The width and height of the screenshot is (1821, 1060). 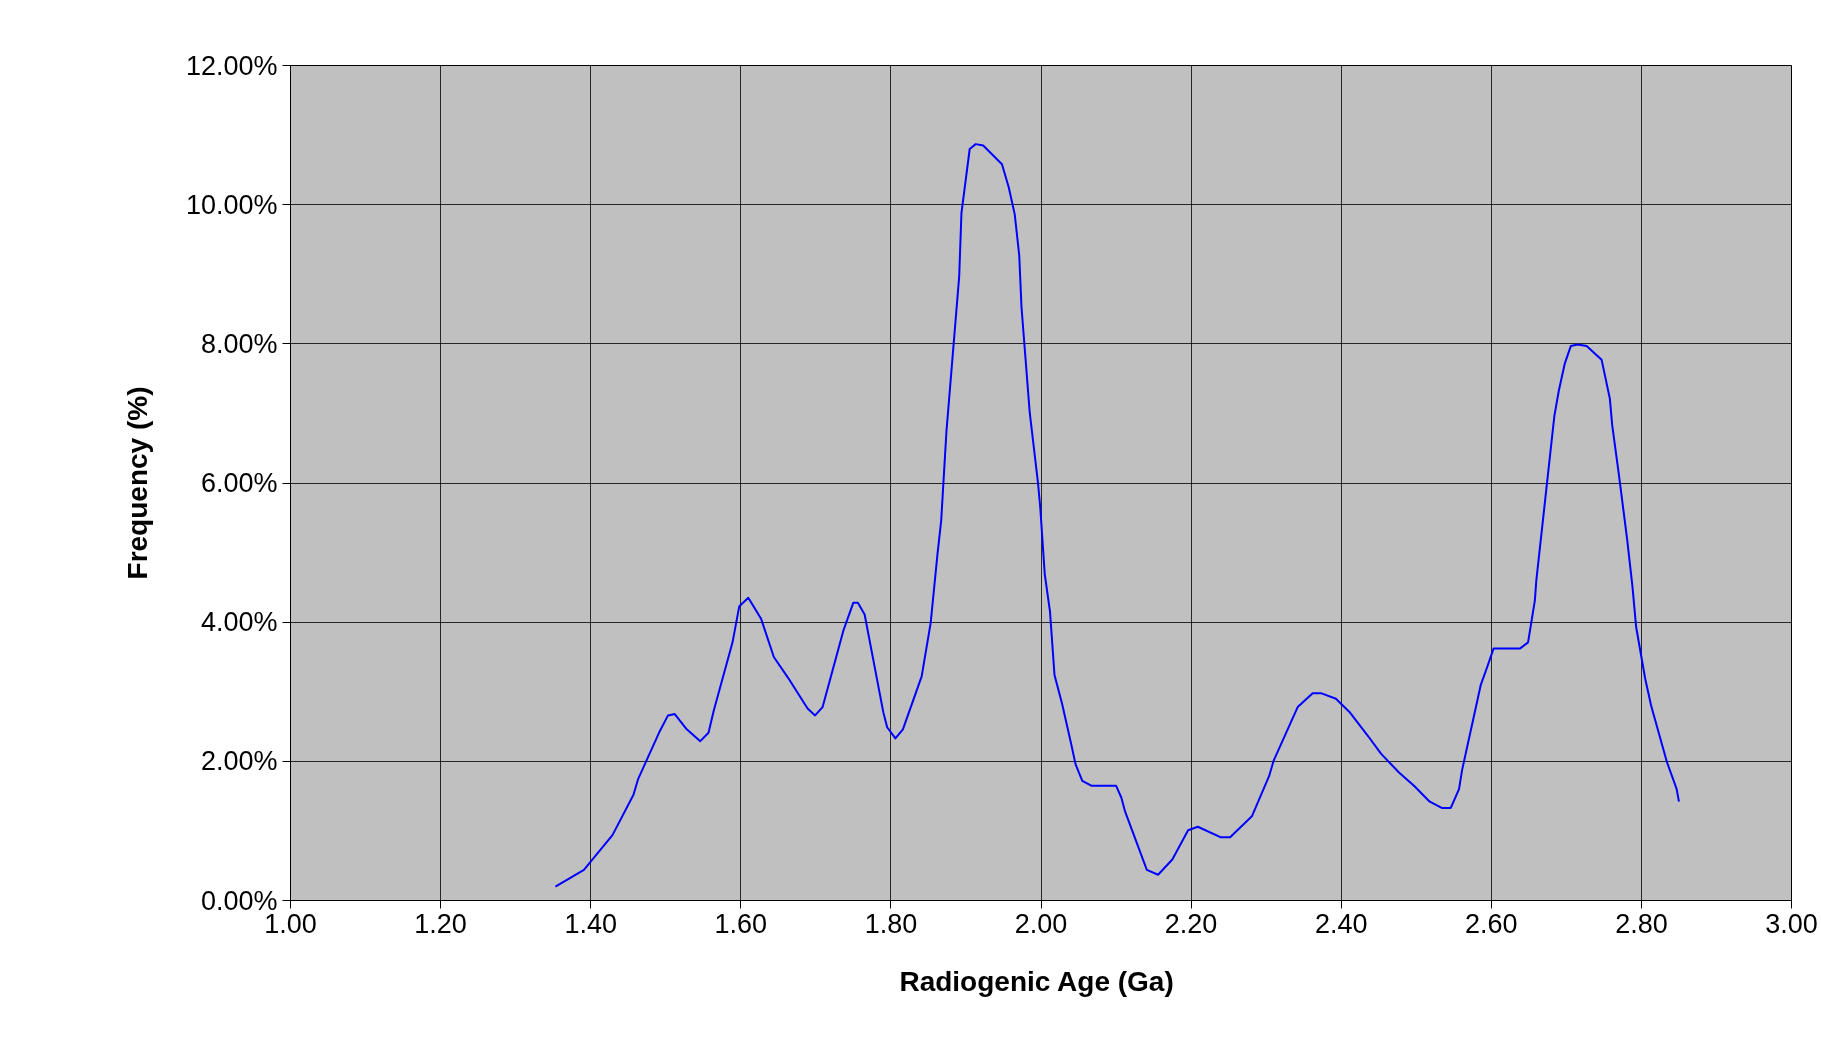 I want to click on y-tick-label: 6.00%, so click(x=239, y=483).